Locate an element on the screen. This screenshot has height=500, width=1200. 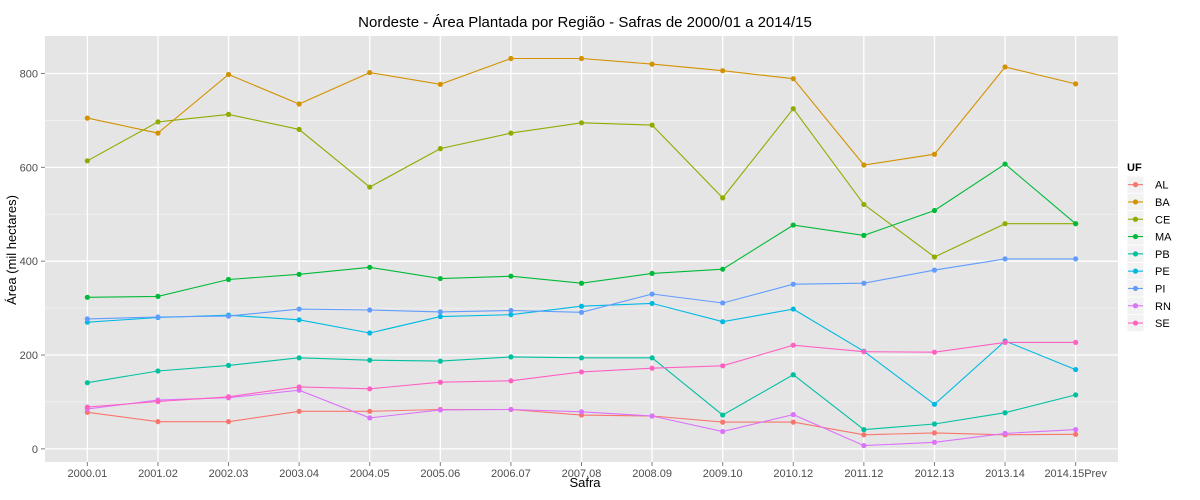
x-tick-label: 2000.01 is located at coordinates (87, 474).